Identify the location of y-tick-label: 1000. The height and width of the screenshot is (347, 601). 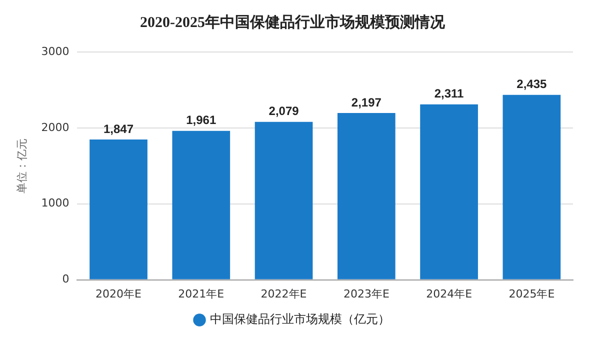
(55, 203).